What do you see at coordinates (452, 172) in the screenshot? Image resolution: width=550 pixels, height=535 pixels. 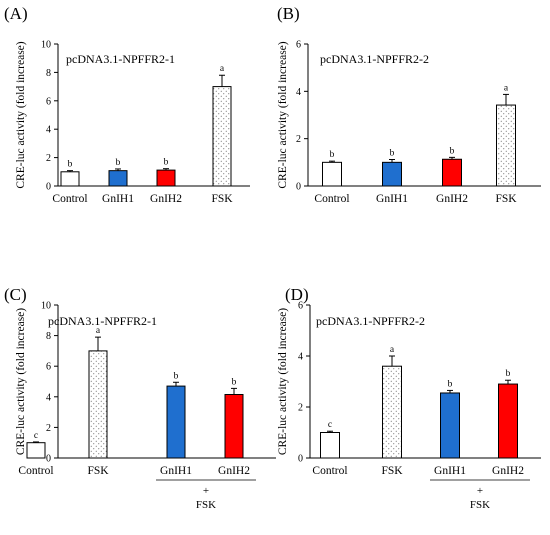 I see `panel-b-bar-gnih2` at bounding box center [452, 172].